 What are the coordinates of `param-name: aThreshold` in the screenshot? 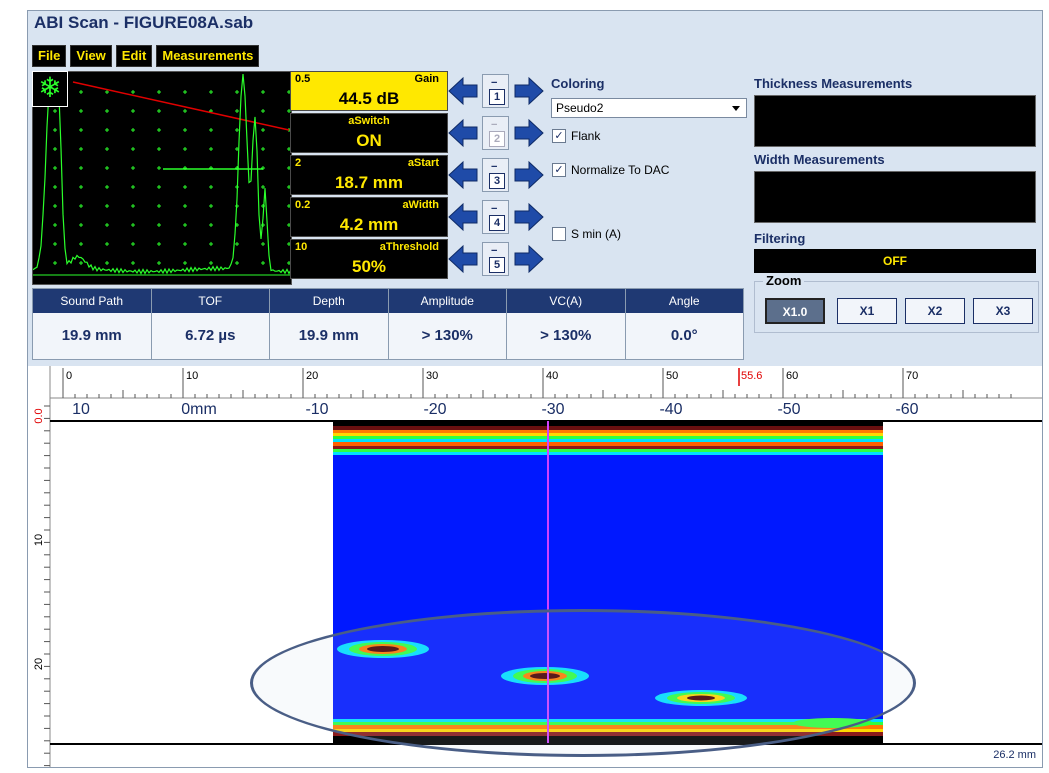 It's located at (409, 247).